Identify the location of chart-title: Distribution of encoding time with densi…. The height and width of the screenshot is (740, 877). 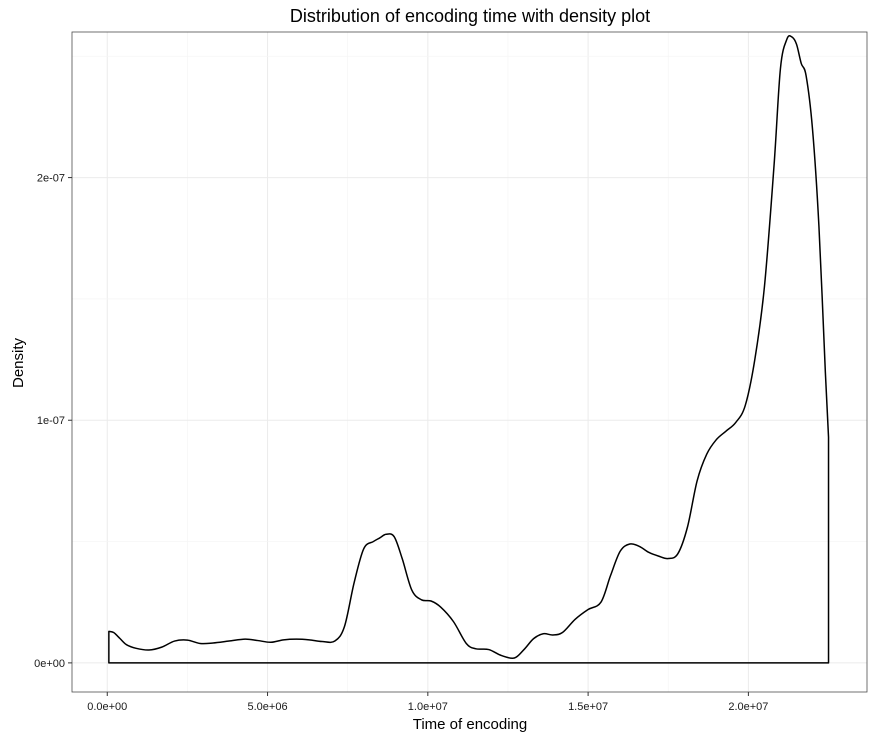
(470, 16).